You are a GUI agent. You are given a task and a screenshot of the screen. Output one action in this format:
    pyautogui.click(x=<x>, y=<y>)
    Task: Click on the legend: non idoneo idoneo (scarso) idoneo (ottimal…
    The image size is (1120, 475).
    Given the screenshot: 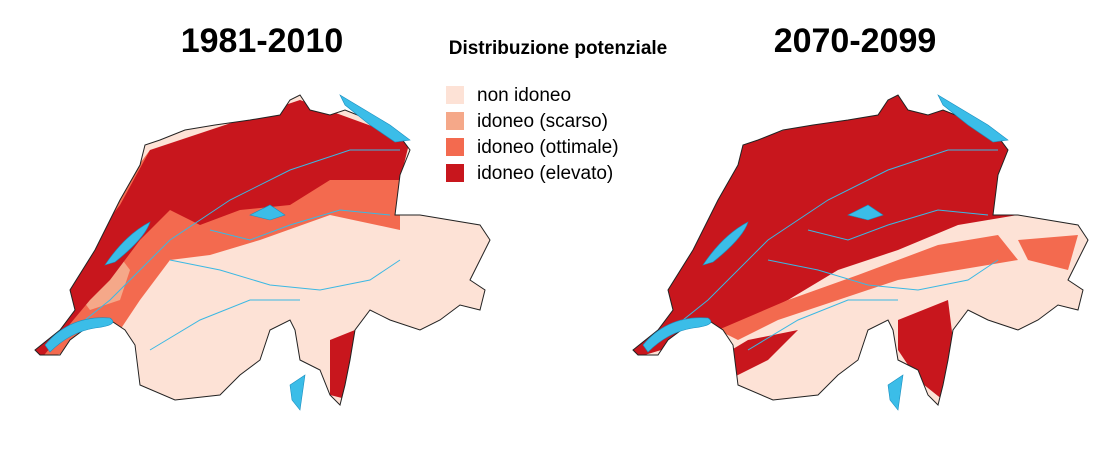 What is the action you would take?
    pyautogui.click(x=532, y=134)
    